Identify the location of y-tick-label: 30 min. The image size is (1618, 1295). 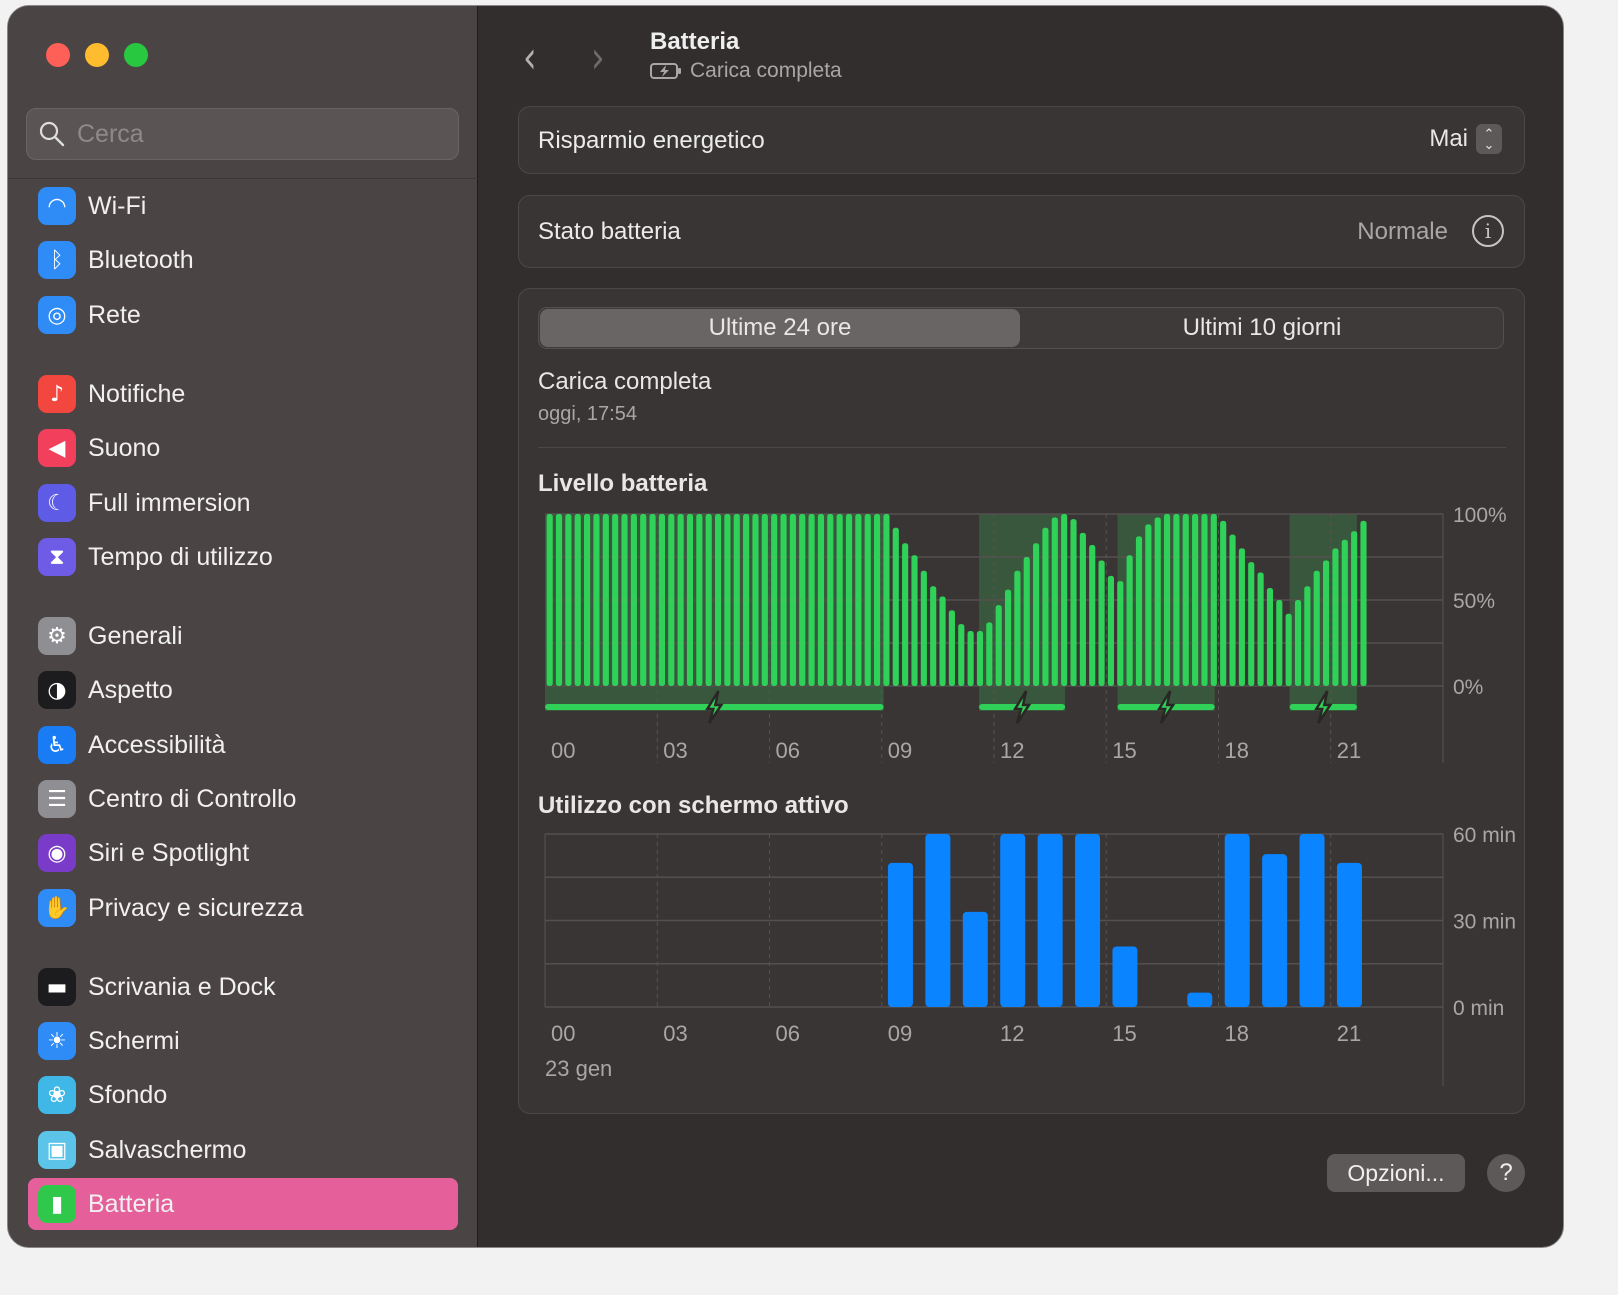
(1484, 922).